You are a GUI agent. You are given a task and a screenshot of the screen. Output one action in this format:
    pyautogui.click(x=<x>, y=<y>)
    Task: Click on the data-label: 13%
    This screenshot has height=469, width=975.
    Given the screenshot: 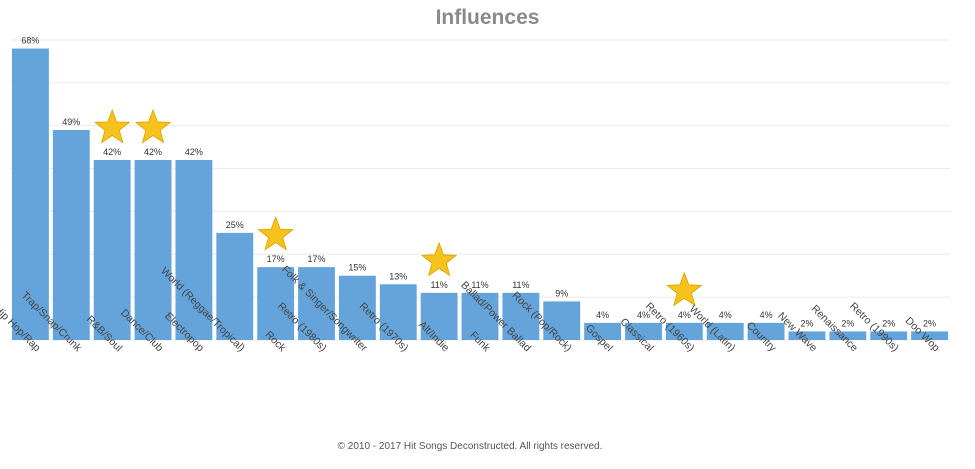 What is the action you would take?
    pyautogui.click(x=398, y=276)
    